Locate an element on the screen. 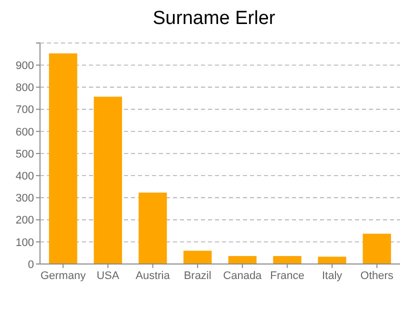 Image resolution: width=408 pixels, height=315 pixels. y-tick-label: 500 is located at coordinates (25, 154).